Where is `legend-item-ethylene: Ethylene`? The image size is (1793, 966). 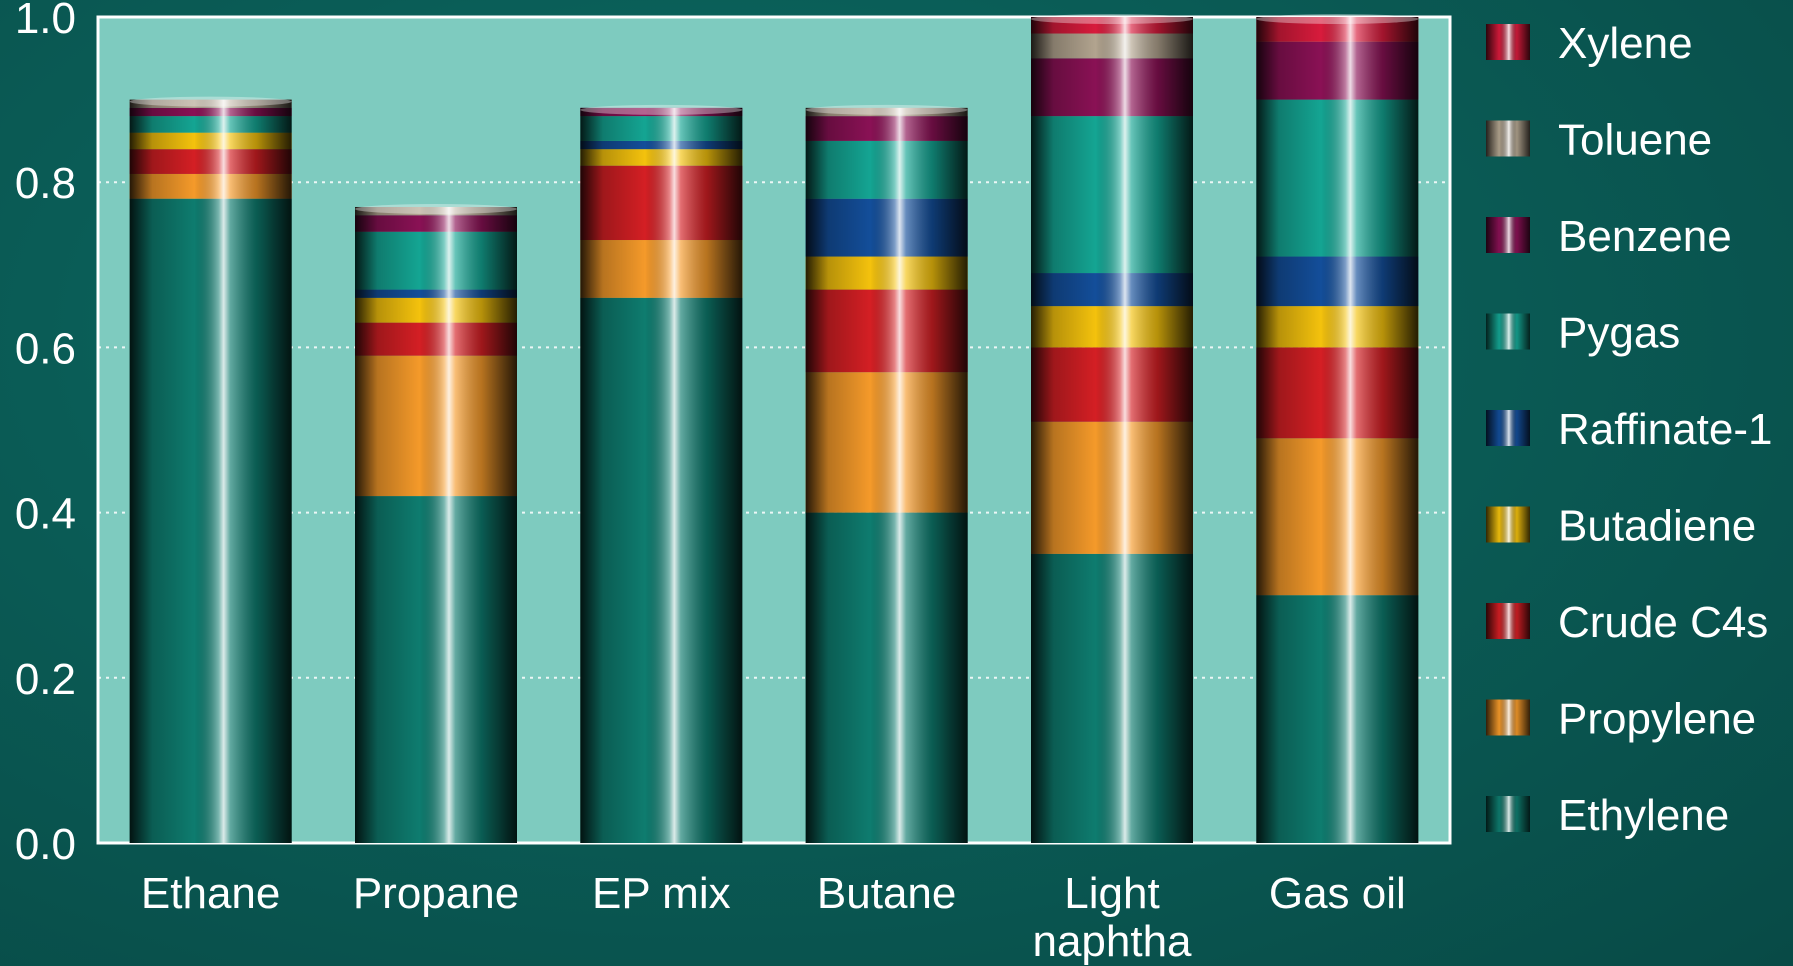 legend-item-ethylene: Ethylene is located at coordinates (1607, 815).